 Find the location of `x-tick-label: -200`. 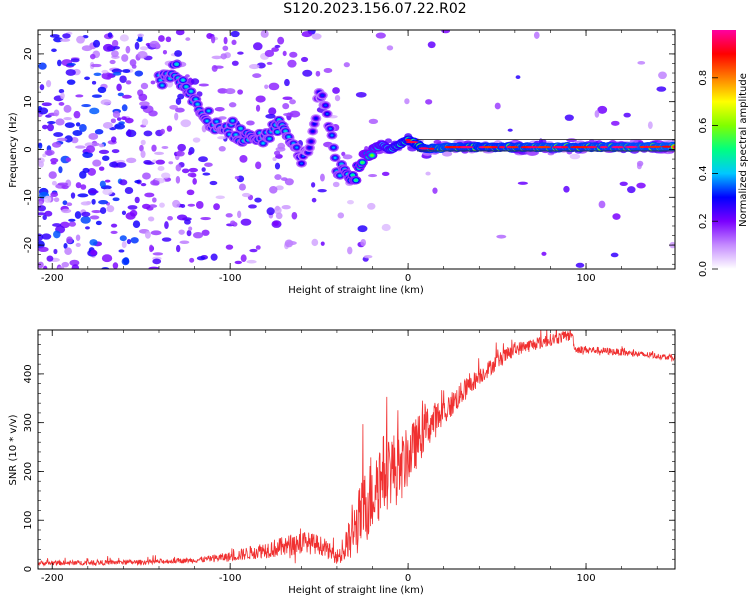

x-tick-label: -200 is located at coordinates (52, 578).